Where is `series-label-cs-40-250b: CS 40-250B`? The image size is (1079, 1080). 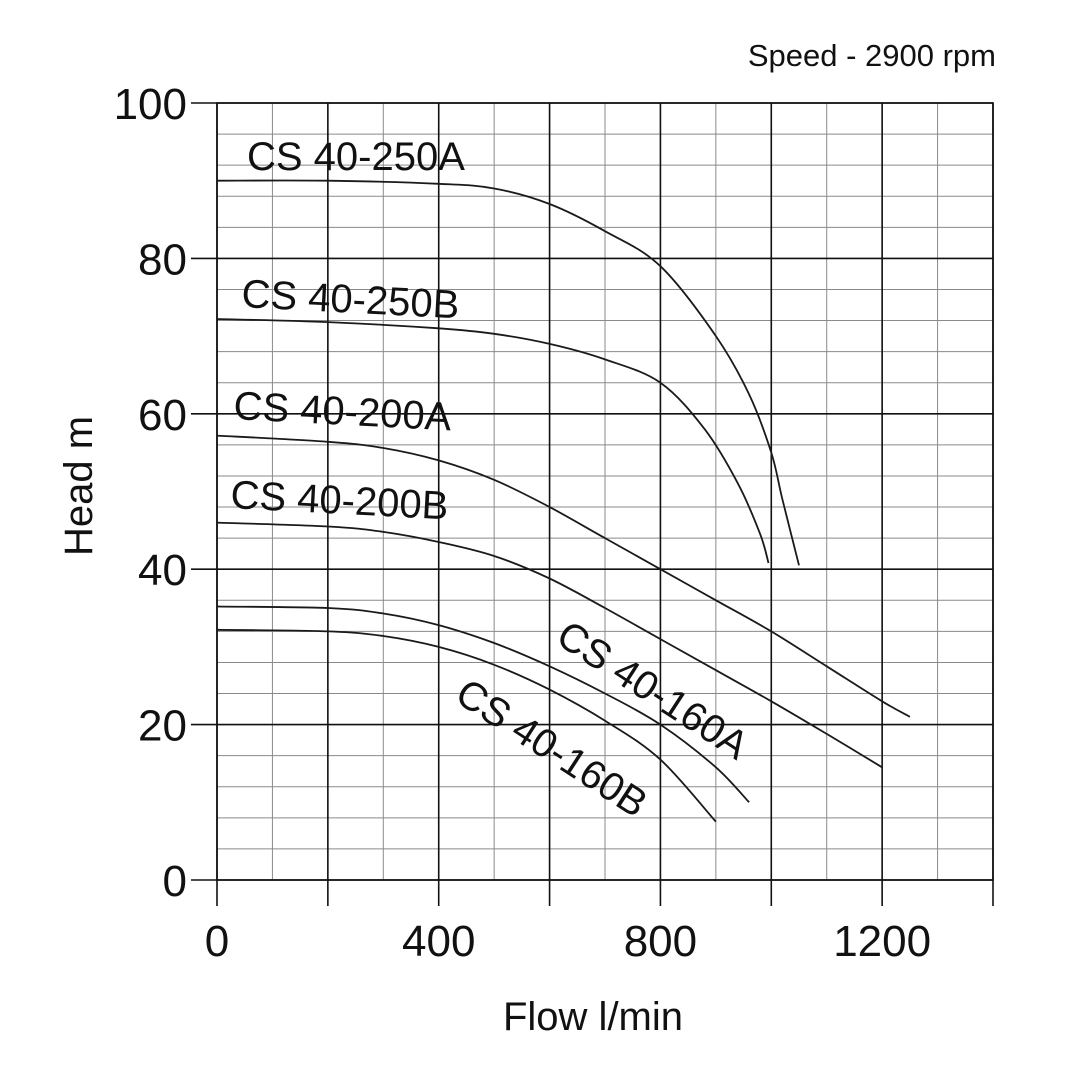 series-label-cs-40-250b: CS 40-250B is located at coordinates (351, 299).